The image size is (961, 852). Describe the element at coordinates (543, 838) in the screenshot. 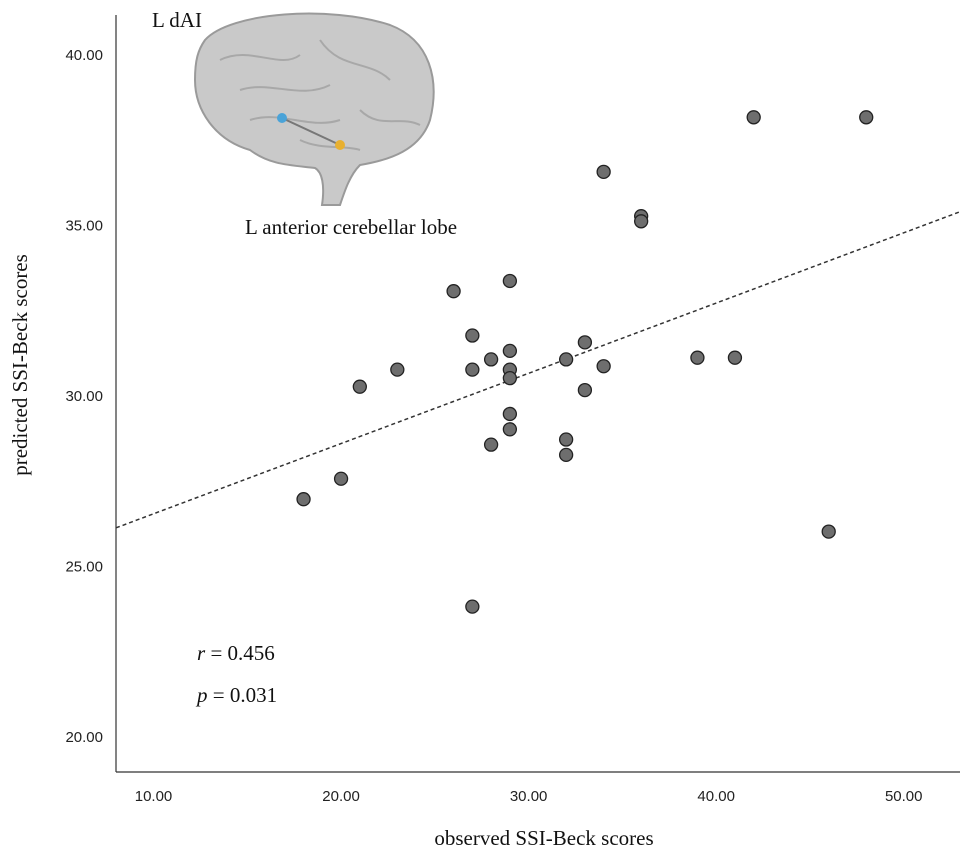

I see `x-axis-title: observed SSI-Beck scores` at that location.